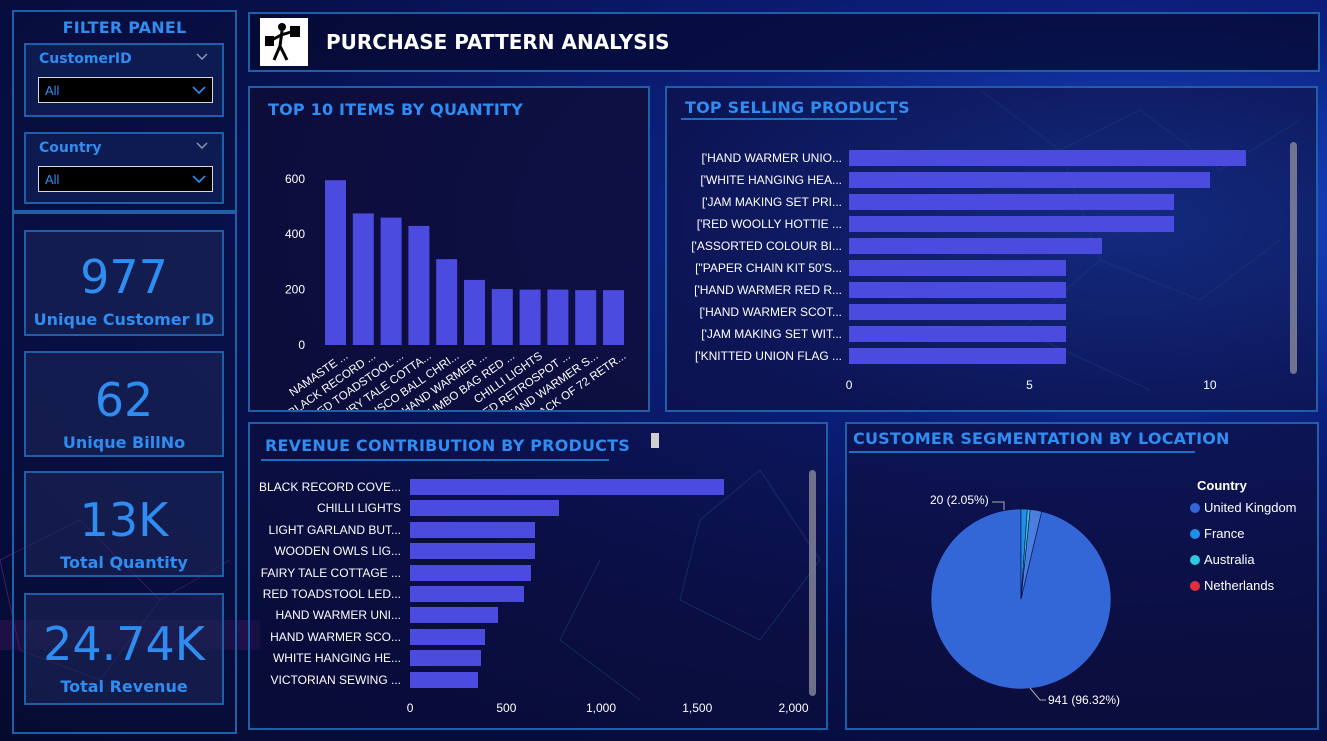 Image resolution: width=1327 pixels, height=741 pixels. I want to click on y-tick-label: 0, so click(301, 345).